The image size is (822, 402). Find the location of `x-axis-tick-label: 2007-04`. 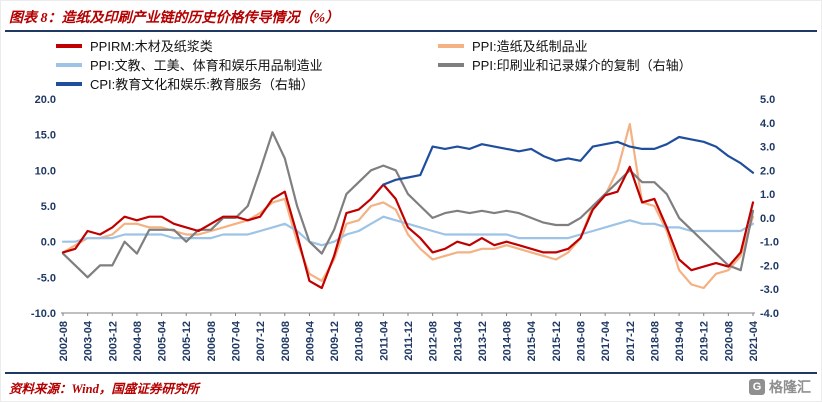

x-axis-tick-label: 2007-04 is located at coordinates (237, 340).